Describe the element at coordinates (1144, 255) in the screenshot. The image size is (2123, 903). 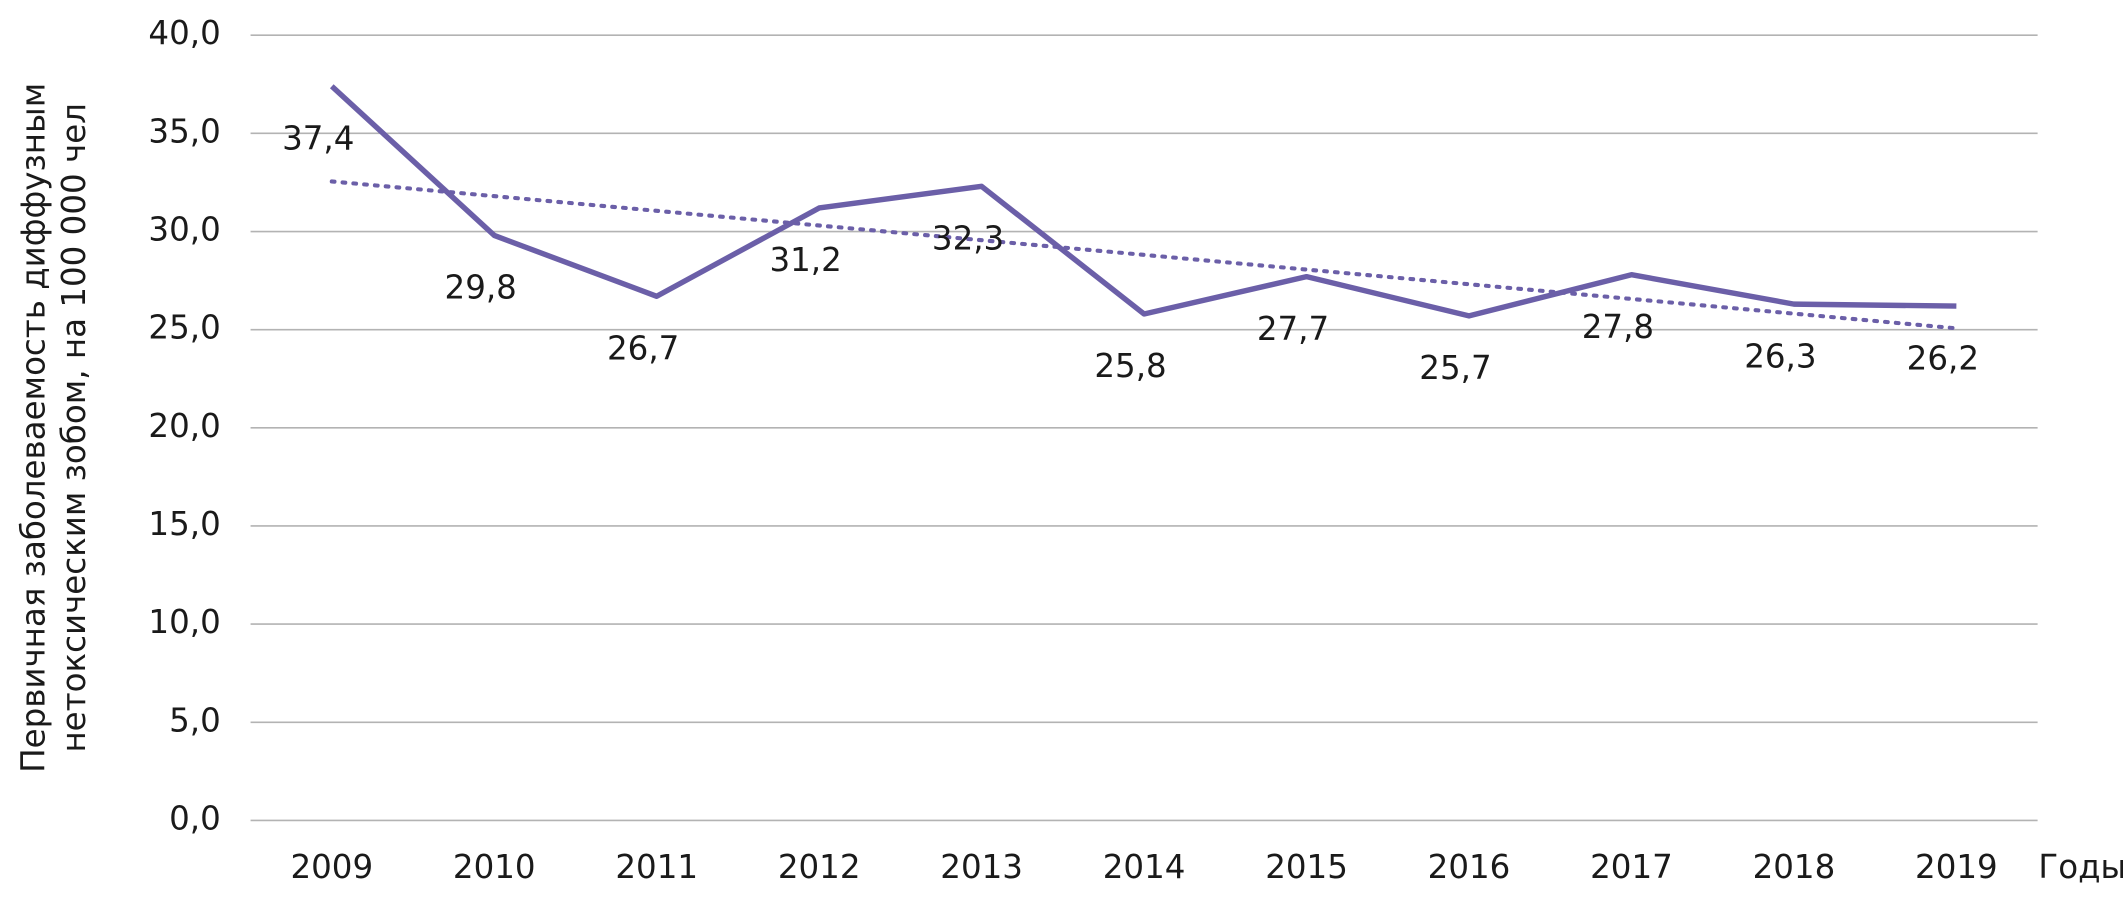
I see `trend-line` at that location.